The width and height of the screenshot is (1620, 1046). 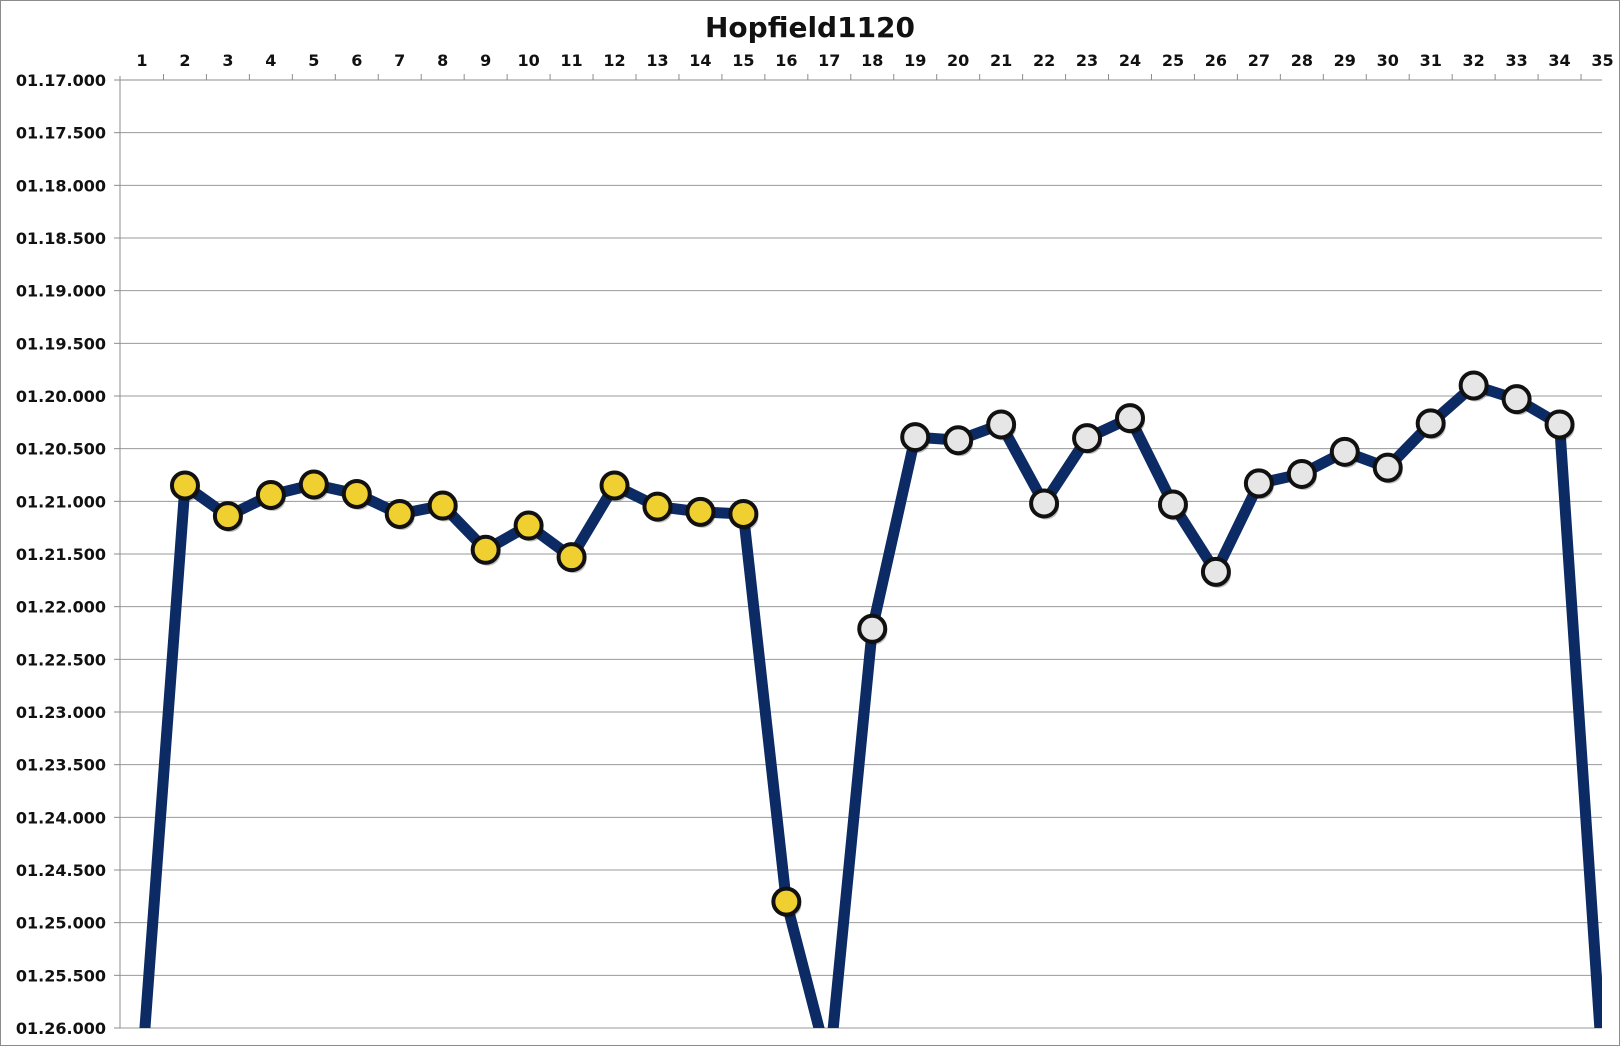 What do you see at coordinates (61, 870) in the screenshot?
I see `y-tick-label: 01.24.500` at bounding box center [61, 870].